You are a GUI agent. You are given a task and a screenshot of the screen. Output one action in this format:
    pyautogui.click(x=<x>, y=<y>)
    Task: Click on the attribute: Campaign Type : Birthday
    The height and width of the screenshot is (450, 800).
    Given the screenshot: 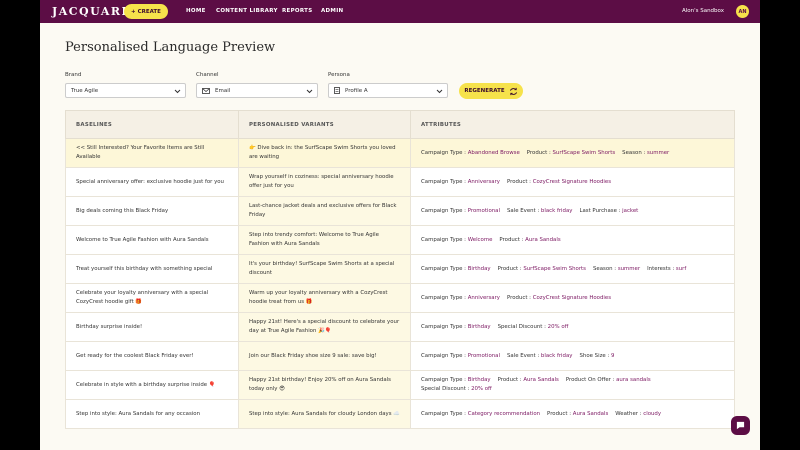 What is the action you would take?
    pyautogui.click(x=456, y=327)
    